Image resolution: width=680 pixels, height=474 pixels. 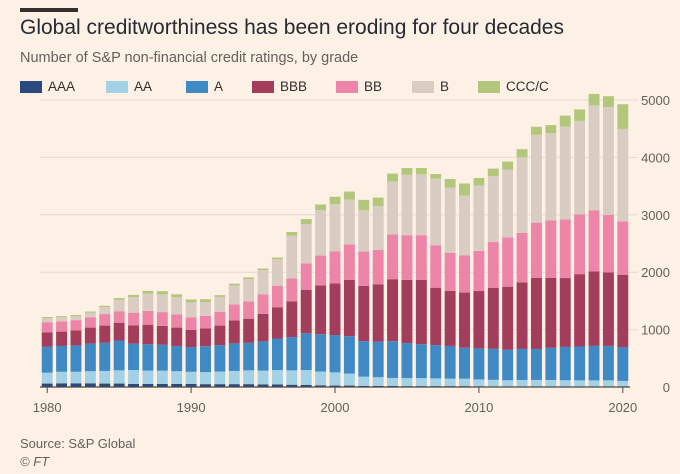 I want to click on bar-a-1986, so click(x=134, y=357).